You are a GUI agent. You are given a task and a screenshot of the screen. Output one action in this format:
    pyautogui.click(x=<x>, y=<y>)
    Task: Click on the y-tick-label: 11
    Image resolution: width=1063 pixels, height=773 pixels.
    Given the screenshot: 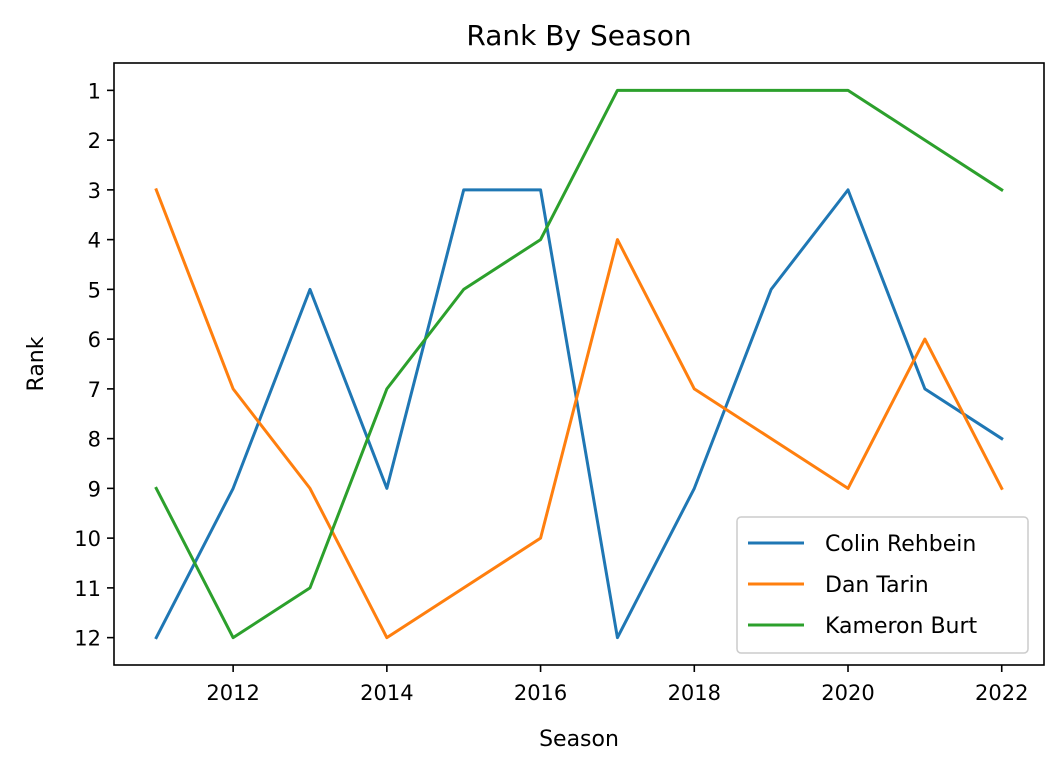 What is the action you would take?
    pyautogui.click(x=87, y=589)
    